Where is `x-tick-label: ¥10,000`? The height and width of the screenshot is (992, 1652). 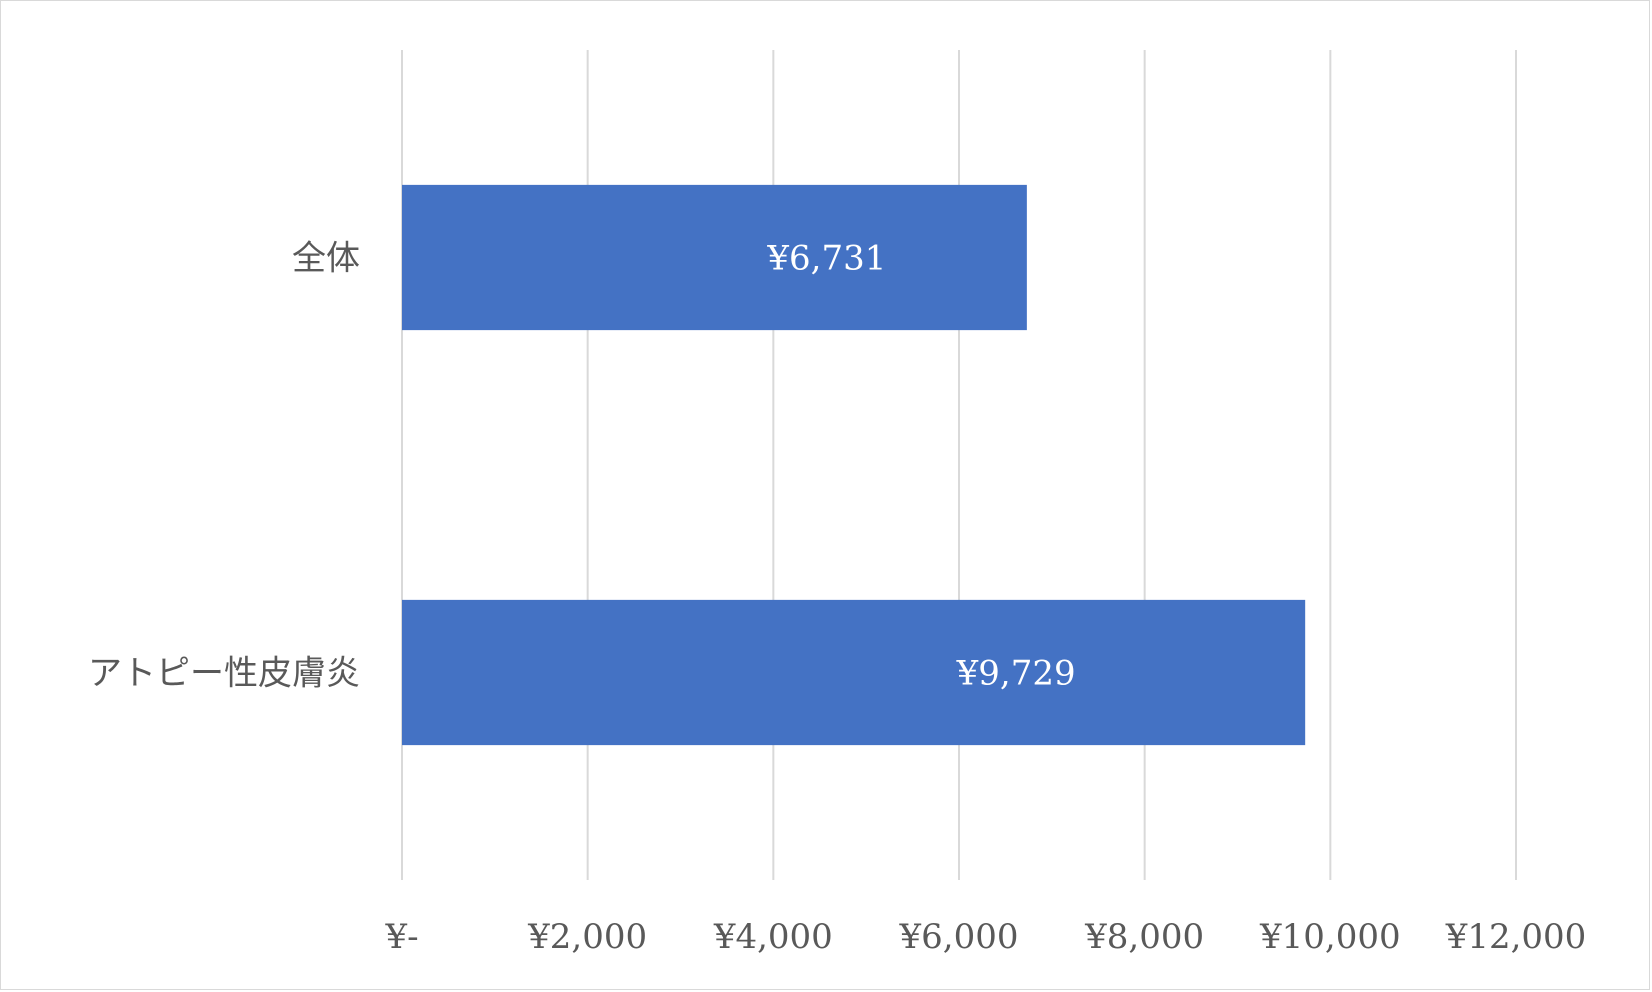 x-tick-label: ¥10,000 is located at coordinates (1330, 937).